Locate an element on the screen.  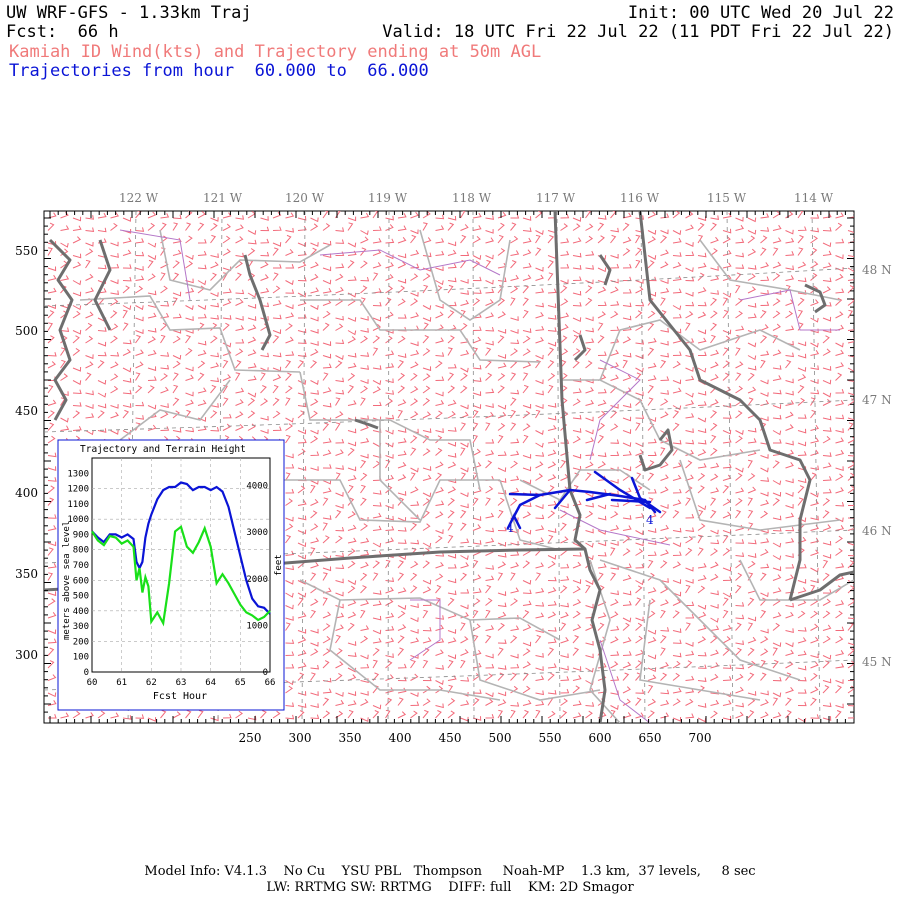
inset-left-tick: 100 is located at coordinates (81, 658).